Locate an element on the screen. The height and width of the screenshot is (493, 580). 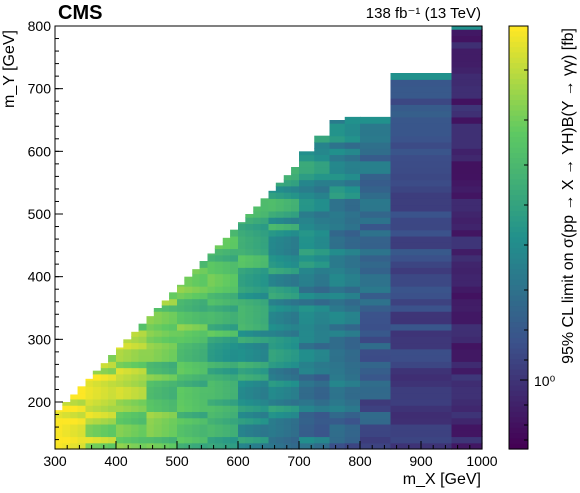
x-tick-label: 1000 is located at coordinates (481, 461).